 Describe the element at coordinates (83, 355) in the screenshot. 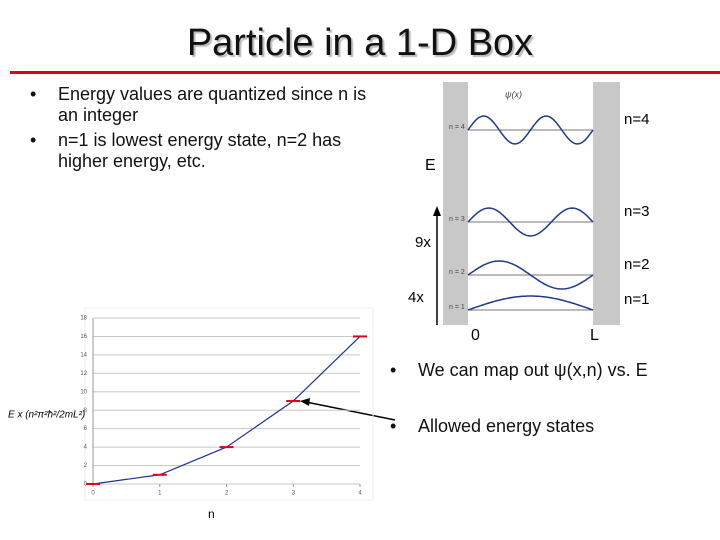

I see `y-tick-label: 14` at that location.